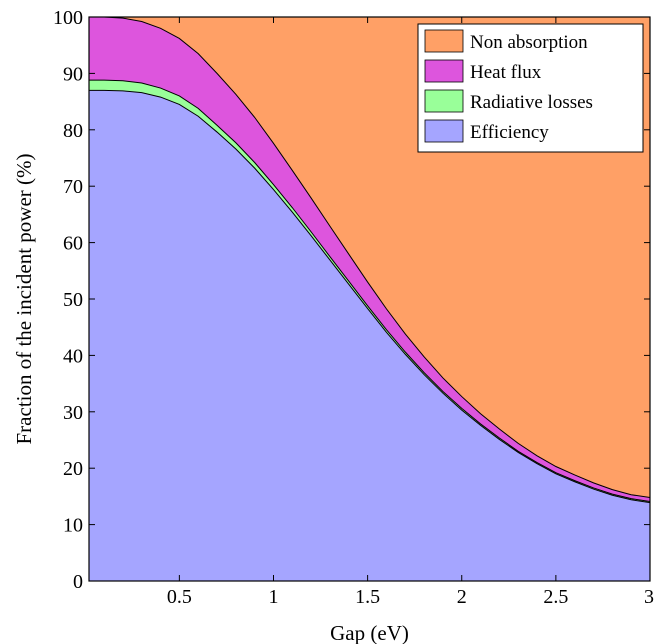 The height and width of the screenshot is (644, 656). What do you see at coordinates (73, 74) in the screenshot?
I see `y-tick-label: 90` at bounding box center [73, 74].